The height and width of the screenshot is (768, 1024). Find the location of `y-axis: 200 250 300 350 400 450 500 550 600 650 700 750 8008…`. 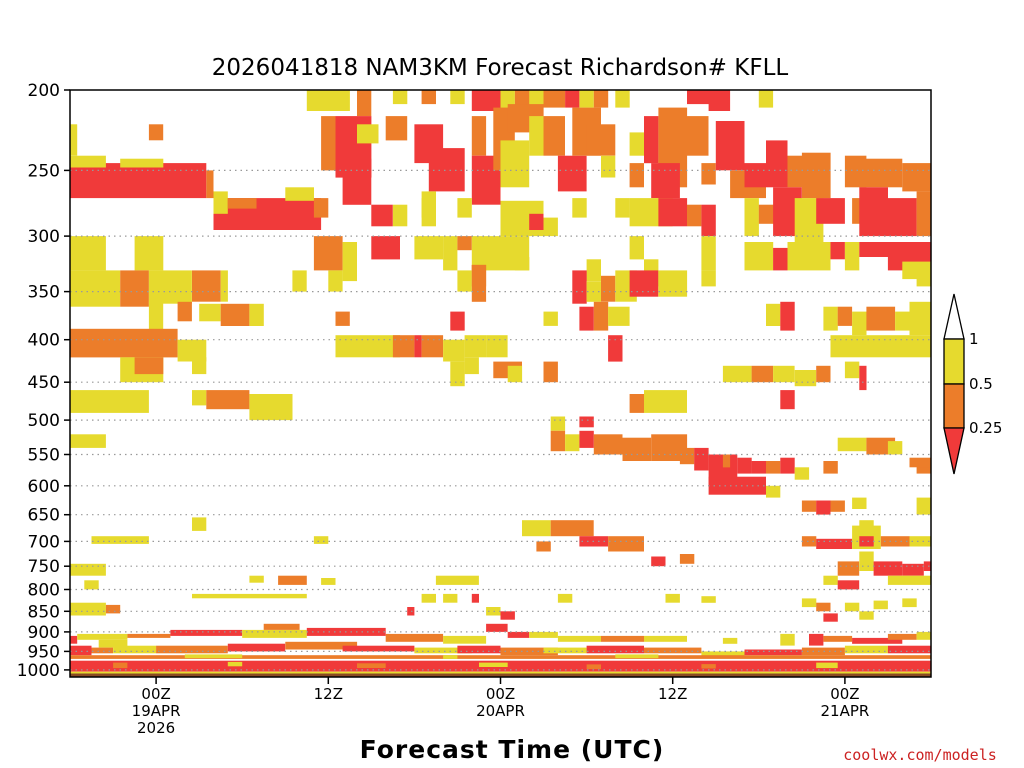

y-axis: 200 250 300 350 400 450 500 550 600 650 700 750 8008… is located at coordinates (43, 381).